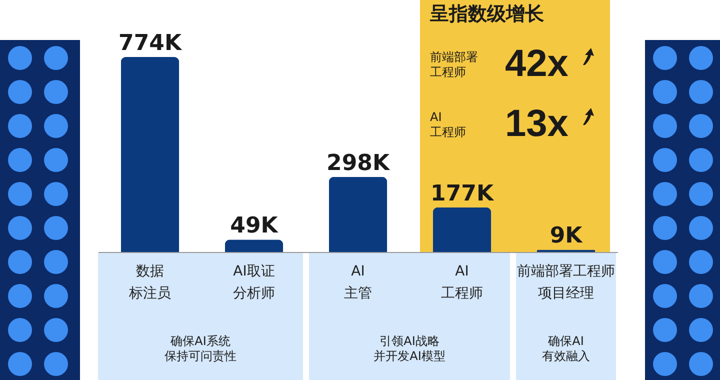 The image size is (720, 380). Describe the element at coordinates (566, 349) in the screenshot. I see `text: 确保AI有效融入` at that location.